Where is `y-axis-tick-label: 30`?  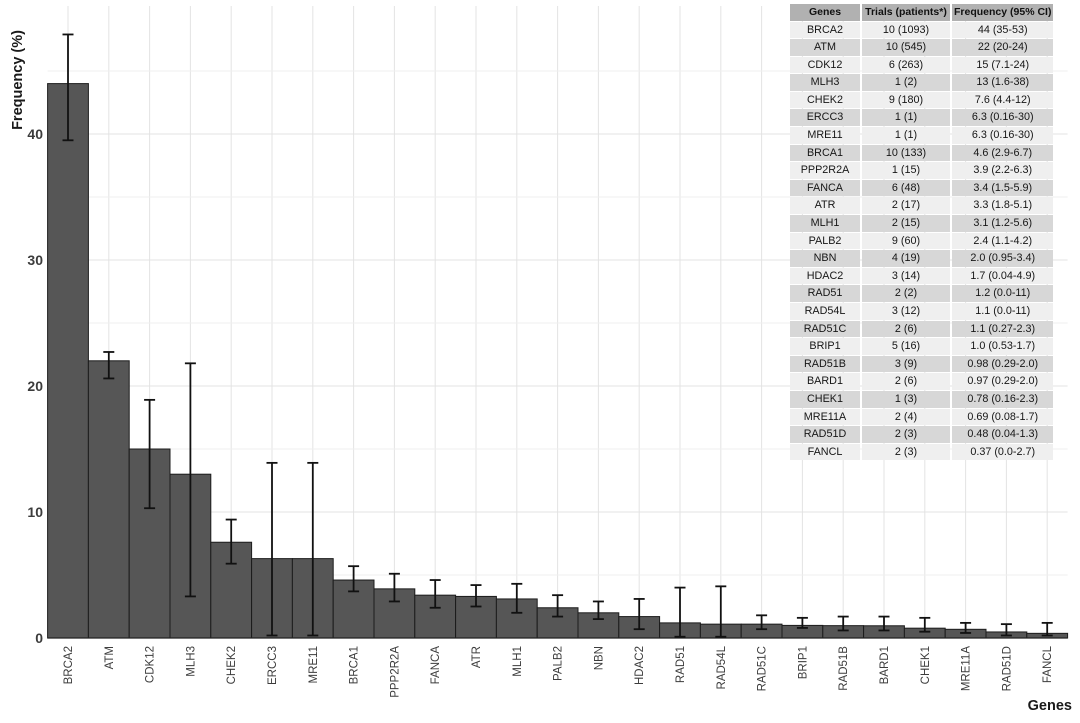 y-axis-tick-label: 30 is located at coordinates (35, 260).